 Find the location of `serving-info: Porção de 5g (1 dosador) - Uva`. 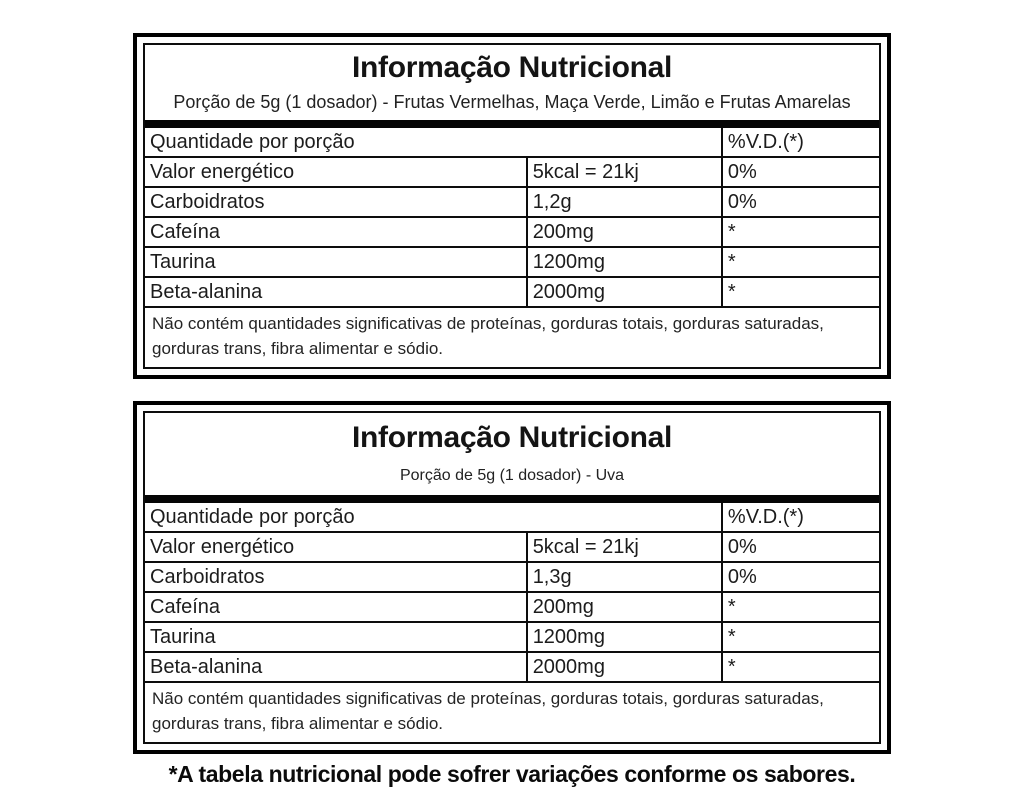

serving-info: Porção de 5g (1 dosador) - Uva is located at coordinates (512, 475).